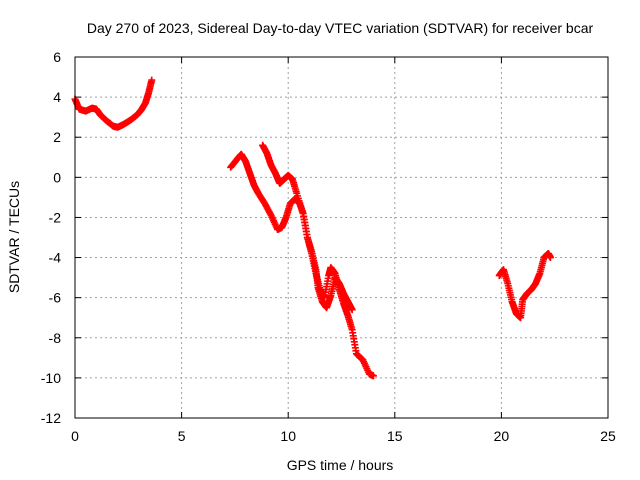 The width and height of the screenshot is (640, 480). Describe the element at coordinates (57, 137) in the screenshot. I see `y-tick-label: 2` at that location.